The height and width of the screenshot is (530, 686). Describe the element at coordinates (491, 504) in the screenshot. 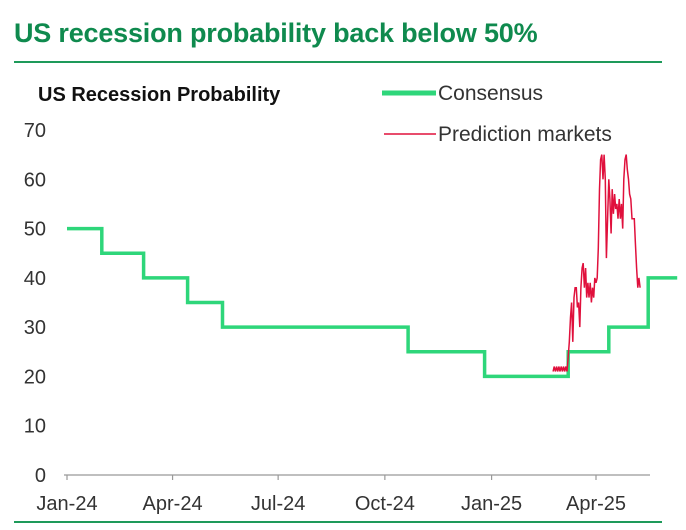

I see `x-tick-label: Jan-25` at that location.